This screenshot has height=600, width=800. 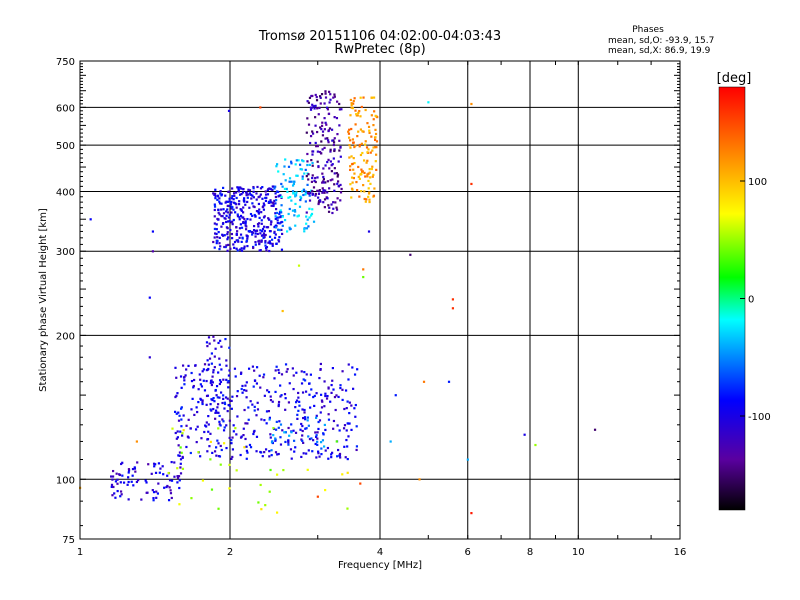 What do you see at coordinates (65, 108) in the screenshot?
I see `y-tick-label: 600` at bounding box center [65, 108].